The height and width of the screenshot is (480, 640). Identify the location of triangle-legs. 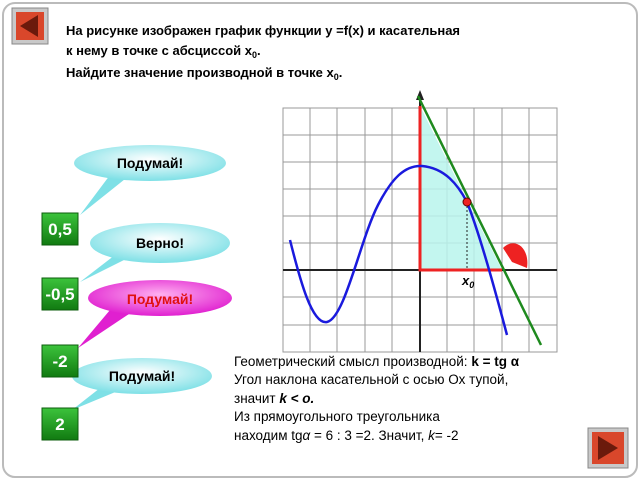
(460, 189).